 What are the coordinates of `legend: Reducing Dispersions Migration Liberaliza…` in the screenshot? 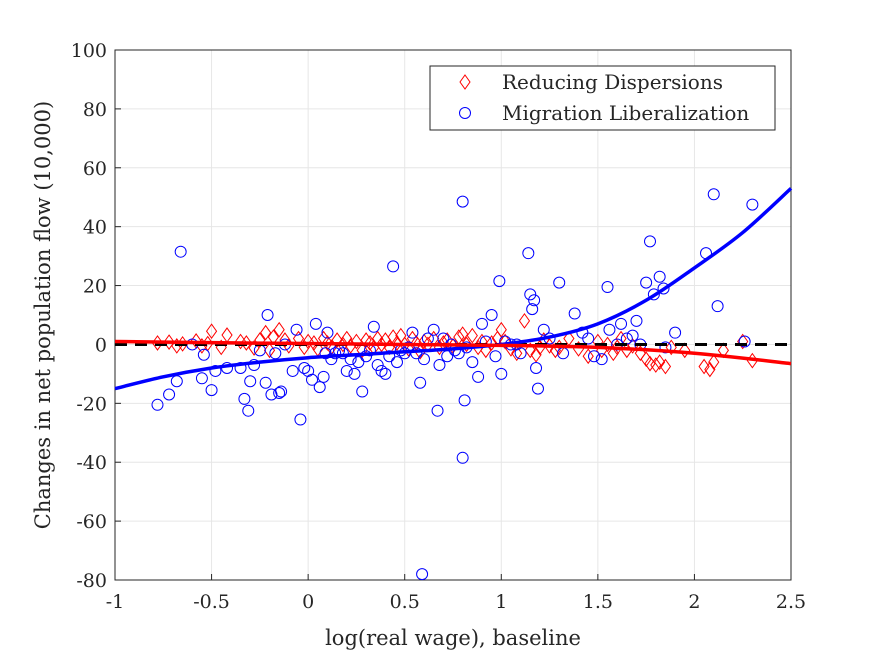 It's located at (602, 98).